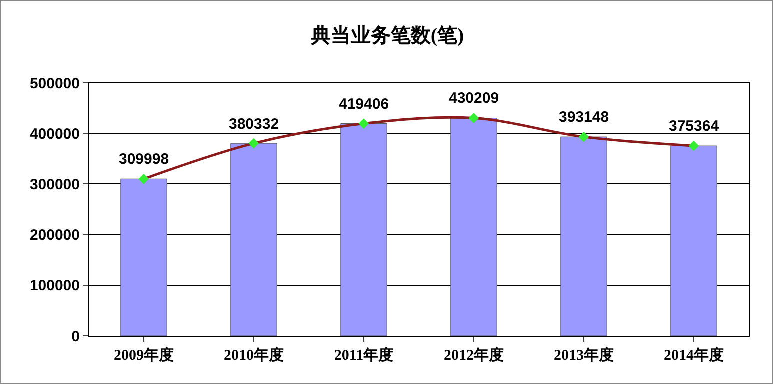  What do you see at coordinates (387, 35) in the screenshot?
I see `chart-title: 典当业务笔数(笔)` at bounding box center [387, 35].